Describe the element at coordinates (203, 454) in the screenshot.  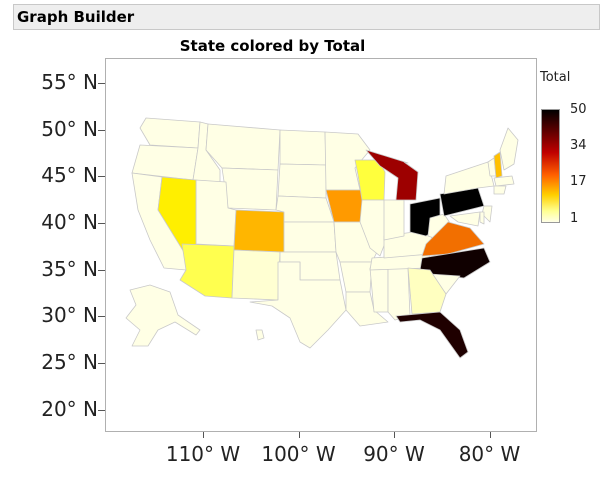
I see `x-tick-label: 110° W` at that location.